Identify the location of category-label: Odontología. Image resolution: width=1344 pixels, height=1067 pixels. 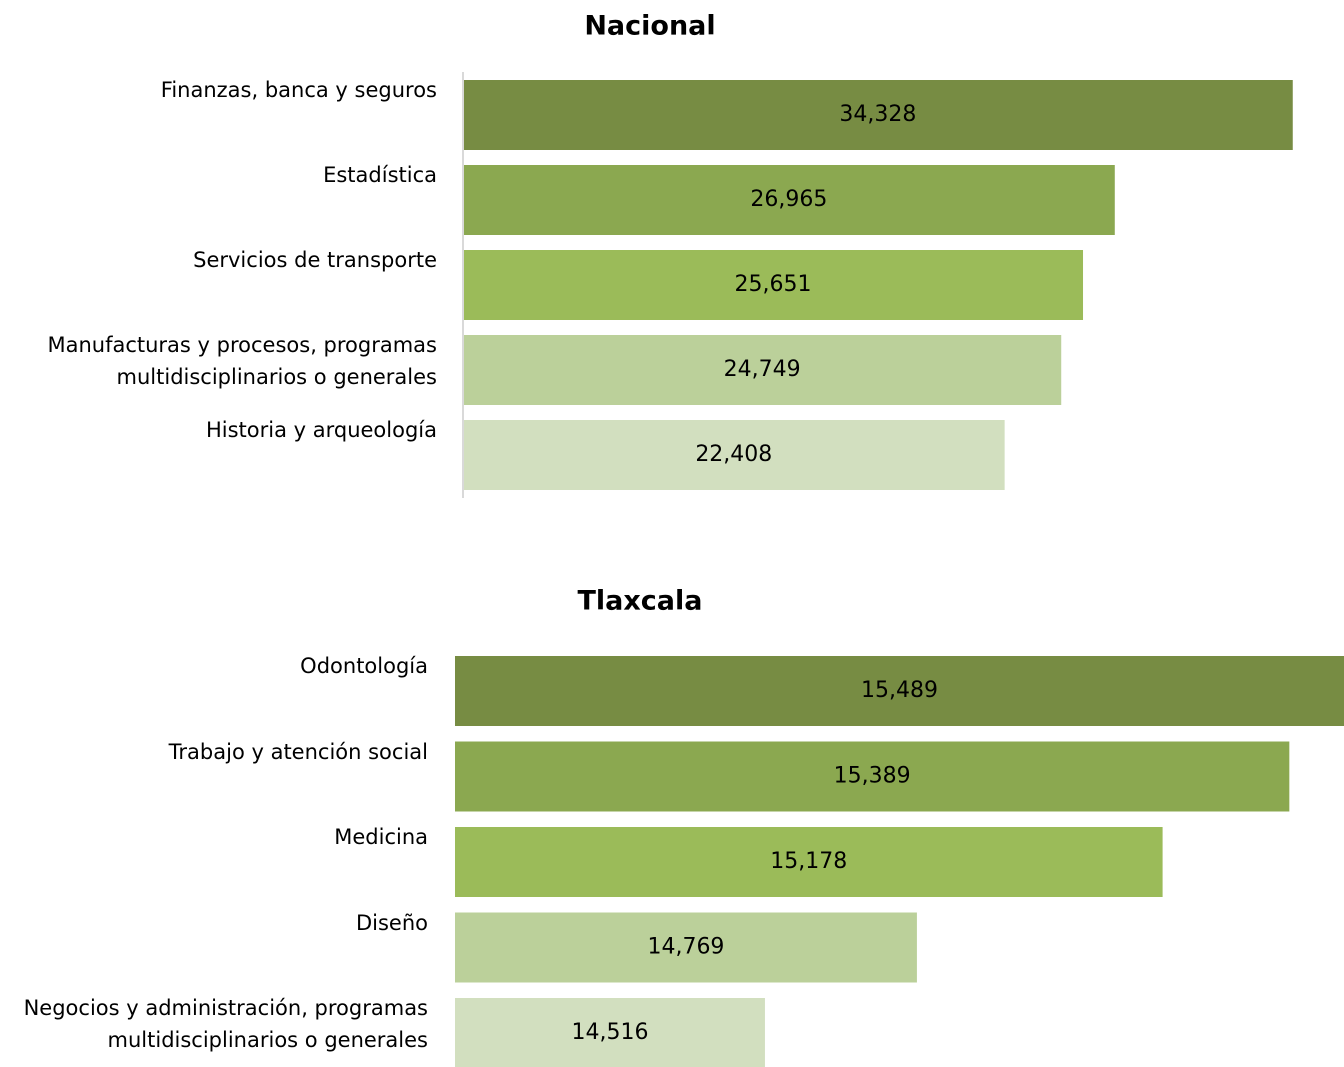
(364, 666).